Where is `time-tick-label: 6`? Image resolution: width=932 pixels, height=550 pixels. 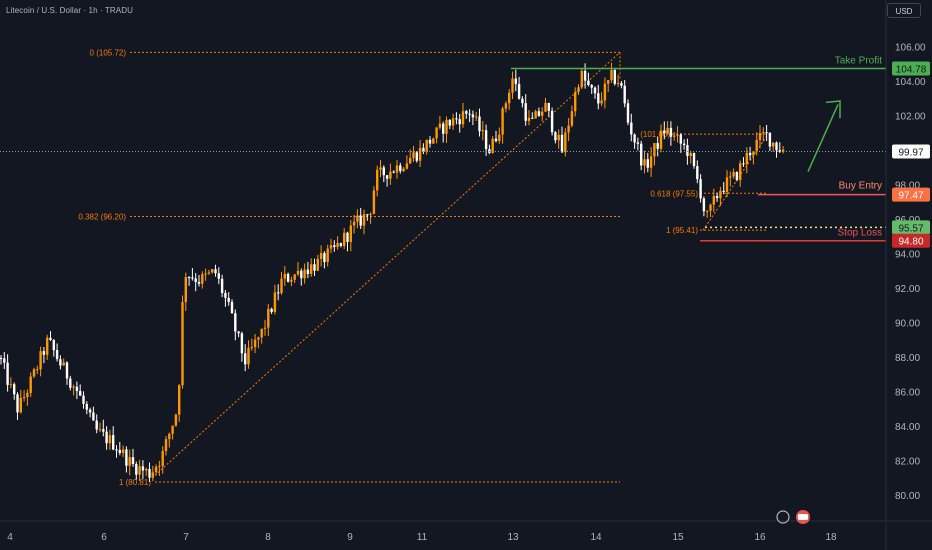
time-tick-label: 6 is located at coordinates (104, 537).